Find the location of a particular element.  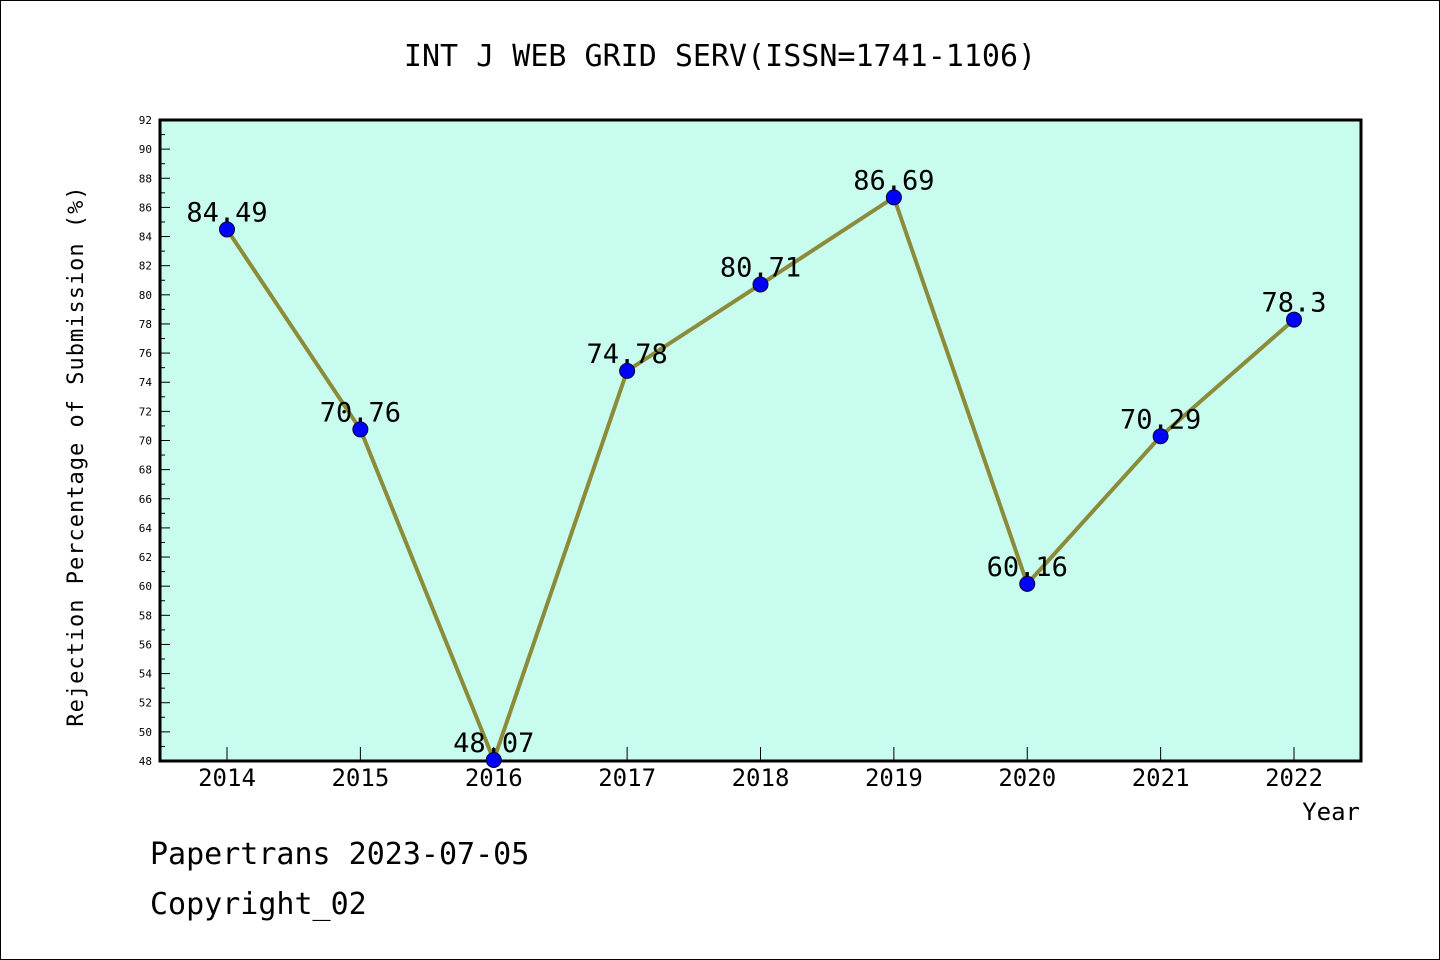

chart-title: INT J WEB GRID SERV(ISSN=1741-1106) is located at coordinates (720, 56).